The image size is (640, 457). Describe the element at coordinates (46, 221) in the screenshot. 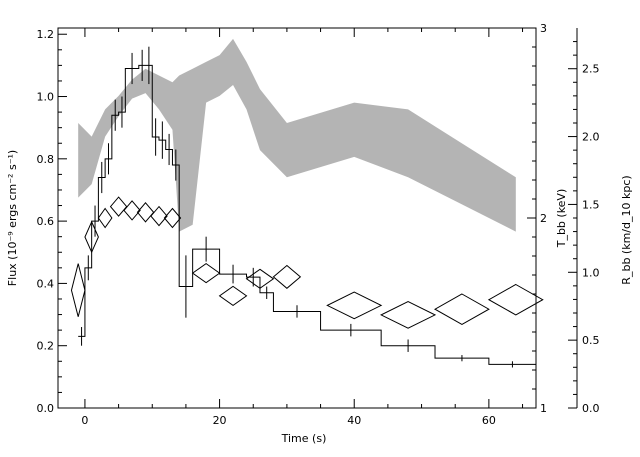

I see `y-left-tick-label: 0.6` at that location.